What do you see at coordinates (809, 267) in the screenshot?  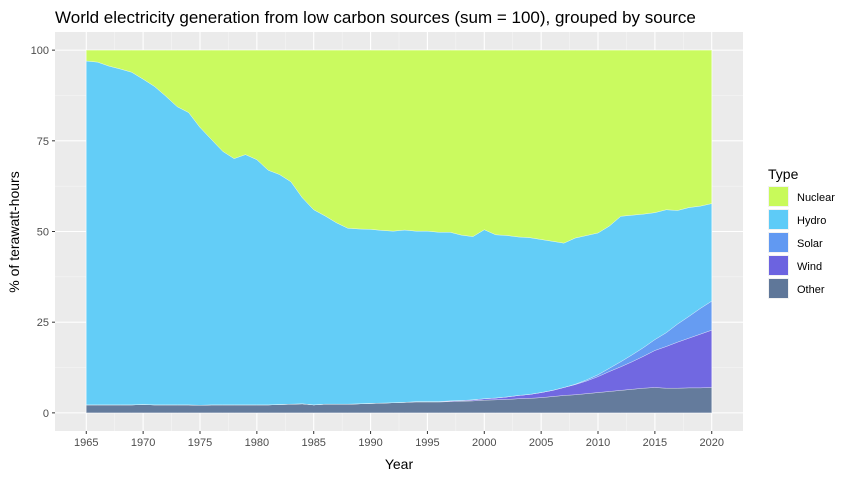 I see `legend-label-wind: Wind` at bounding box center [809, 267].